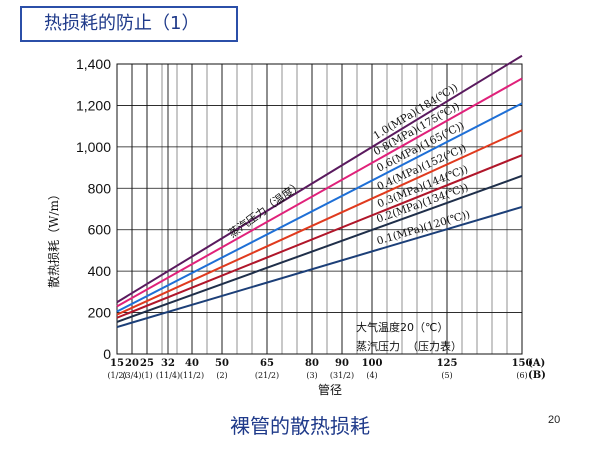 The image size is (600, 450). Describe the element at coordinates (330, 389) in the screenshot. I see `x-axis-label: 管径` at that location.